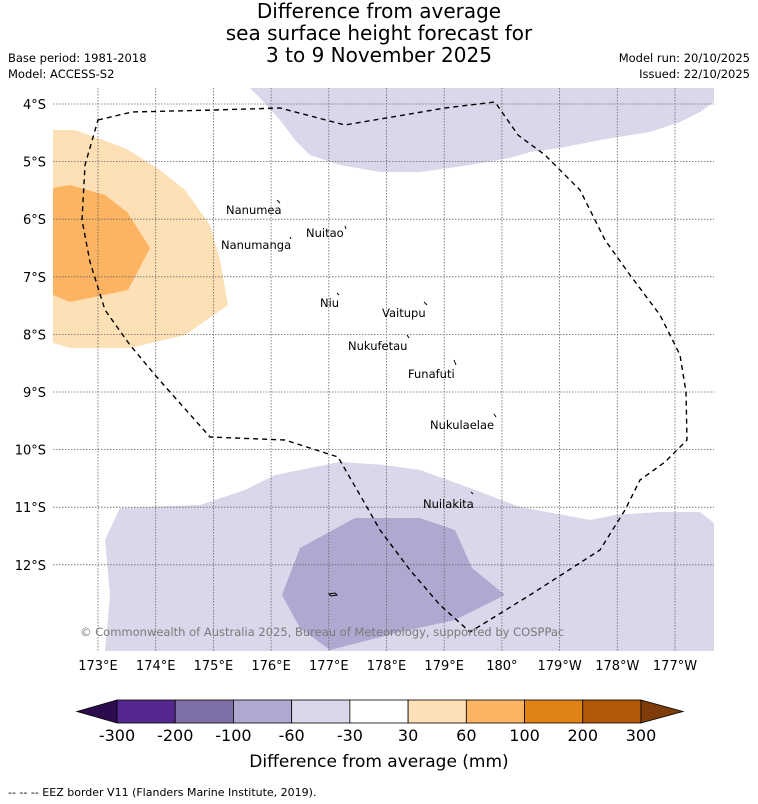 This screenshot has width=758, height=804. I want to click on island-nukufetau: Nukufetau, so click(379, 343).